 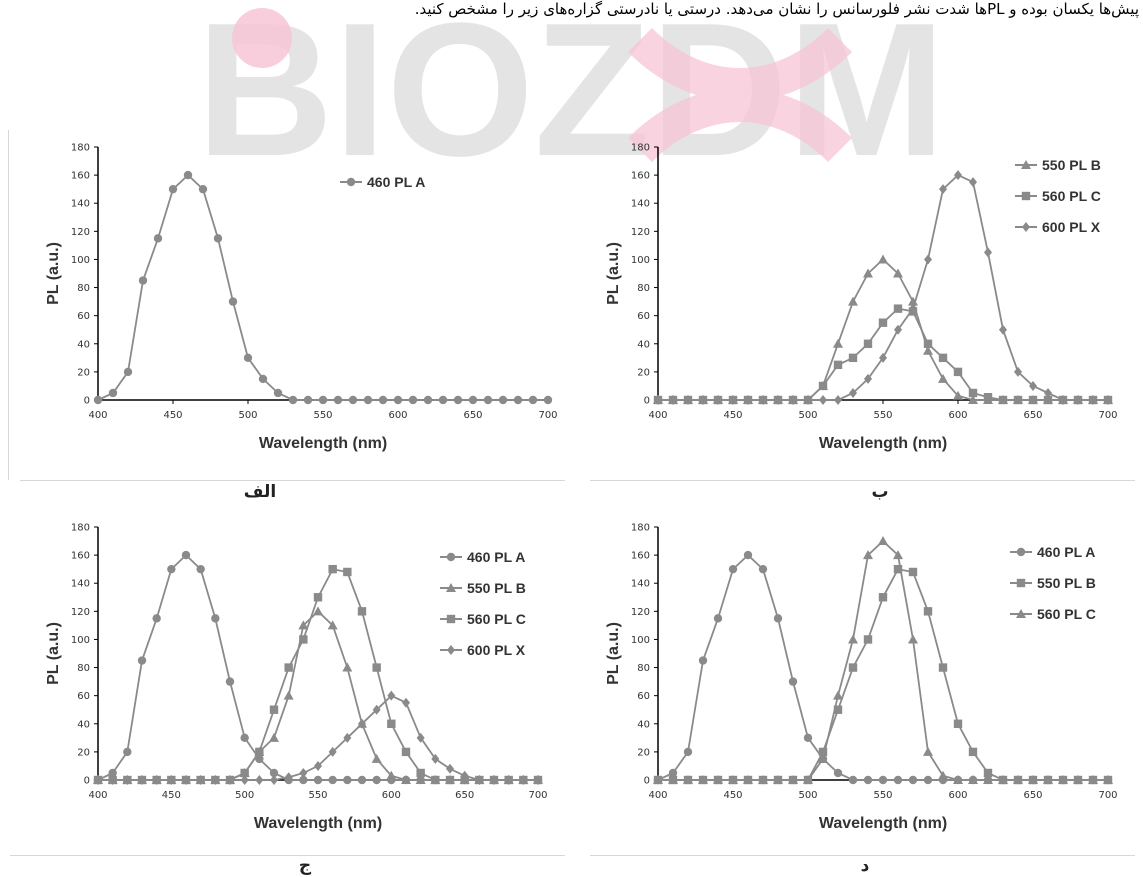 I want to click on series-600-pl-x, so click(x=883, y=287).